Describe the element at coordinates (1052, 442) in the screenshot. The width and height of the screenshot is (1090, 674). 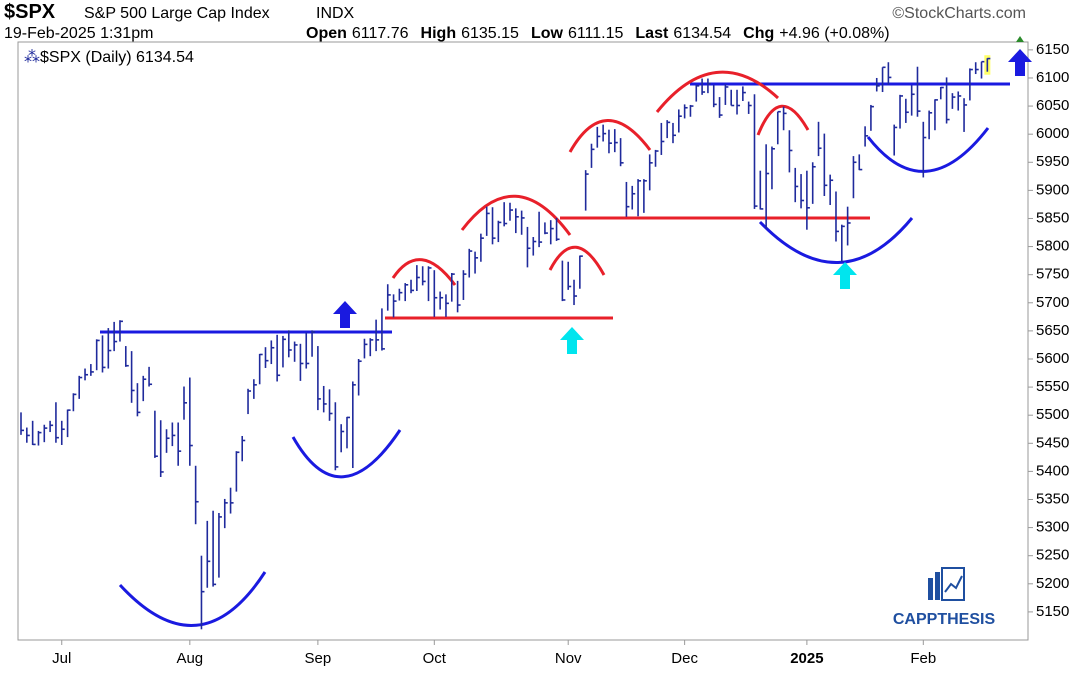
I see `y-tick-label: 5450` at that location.